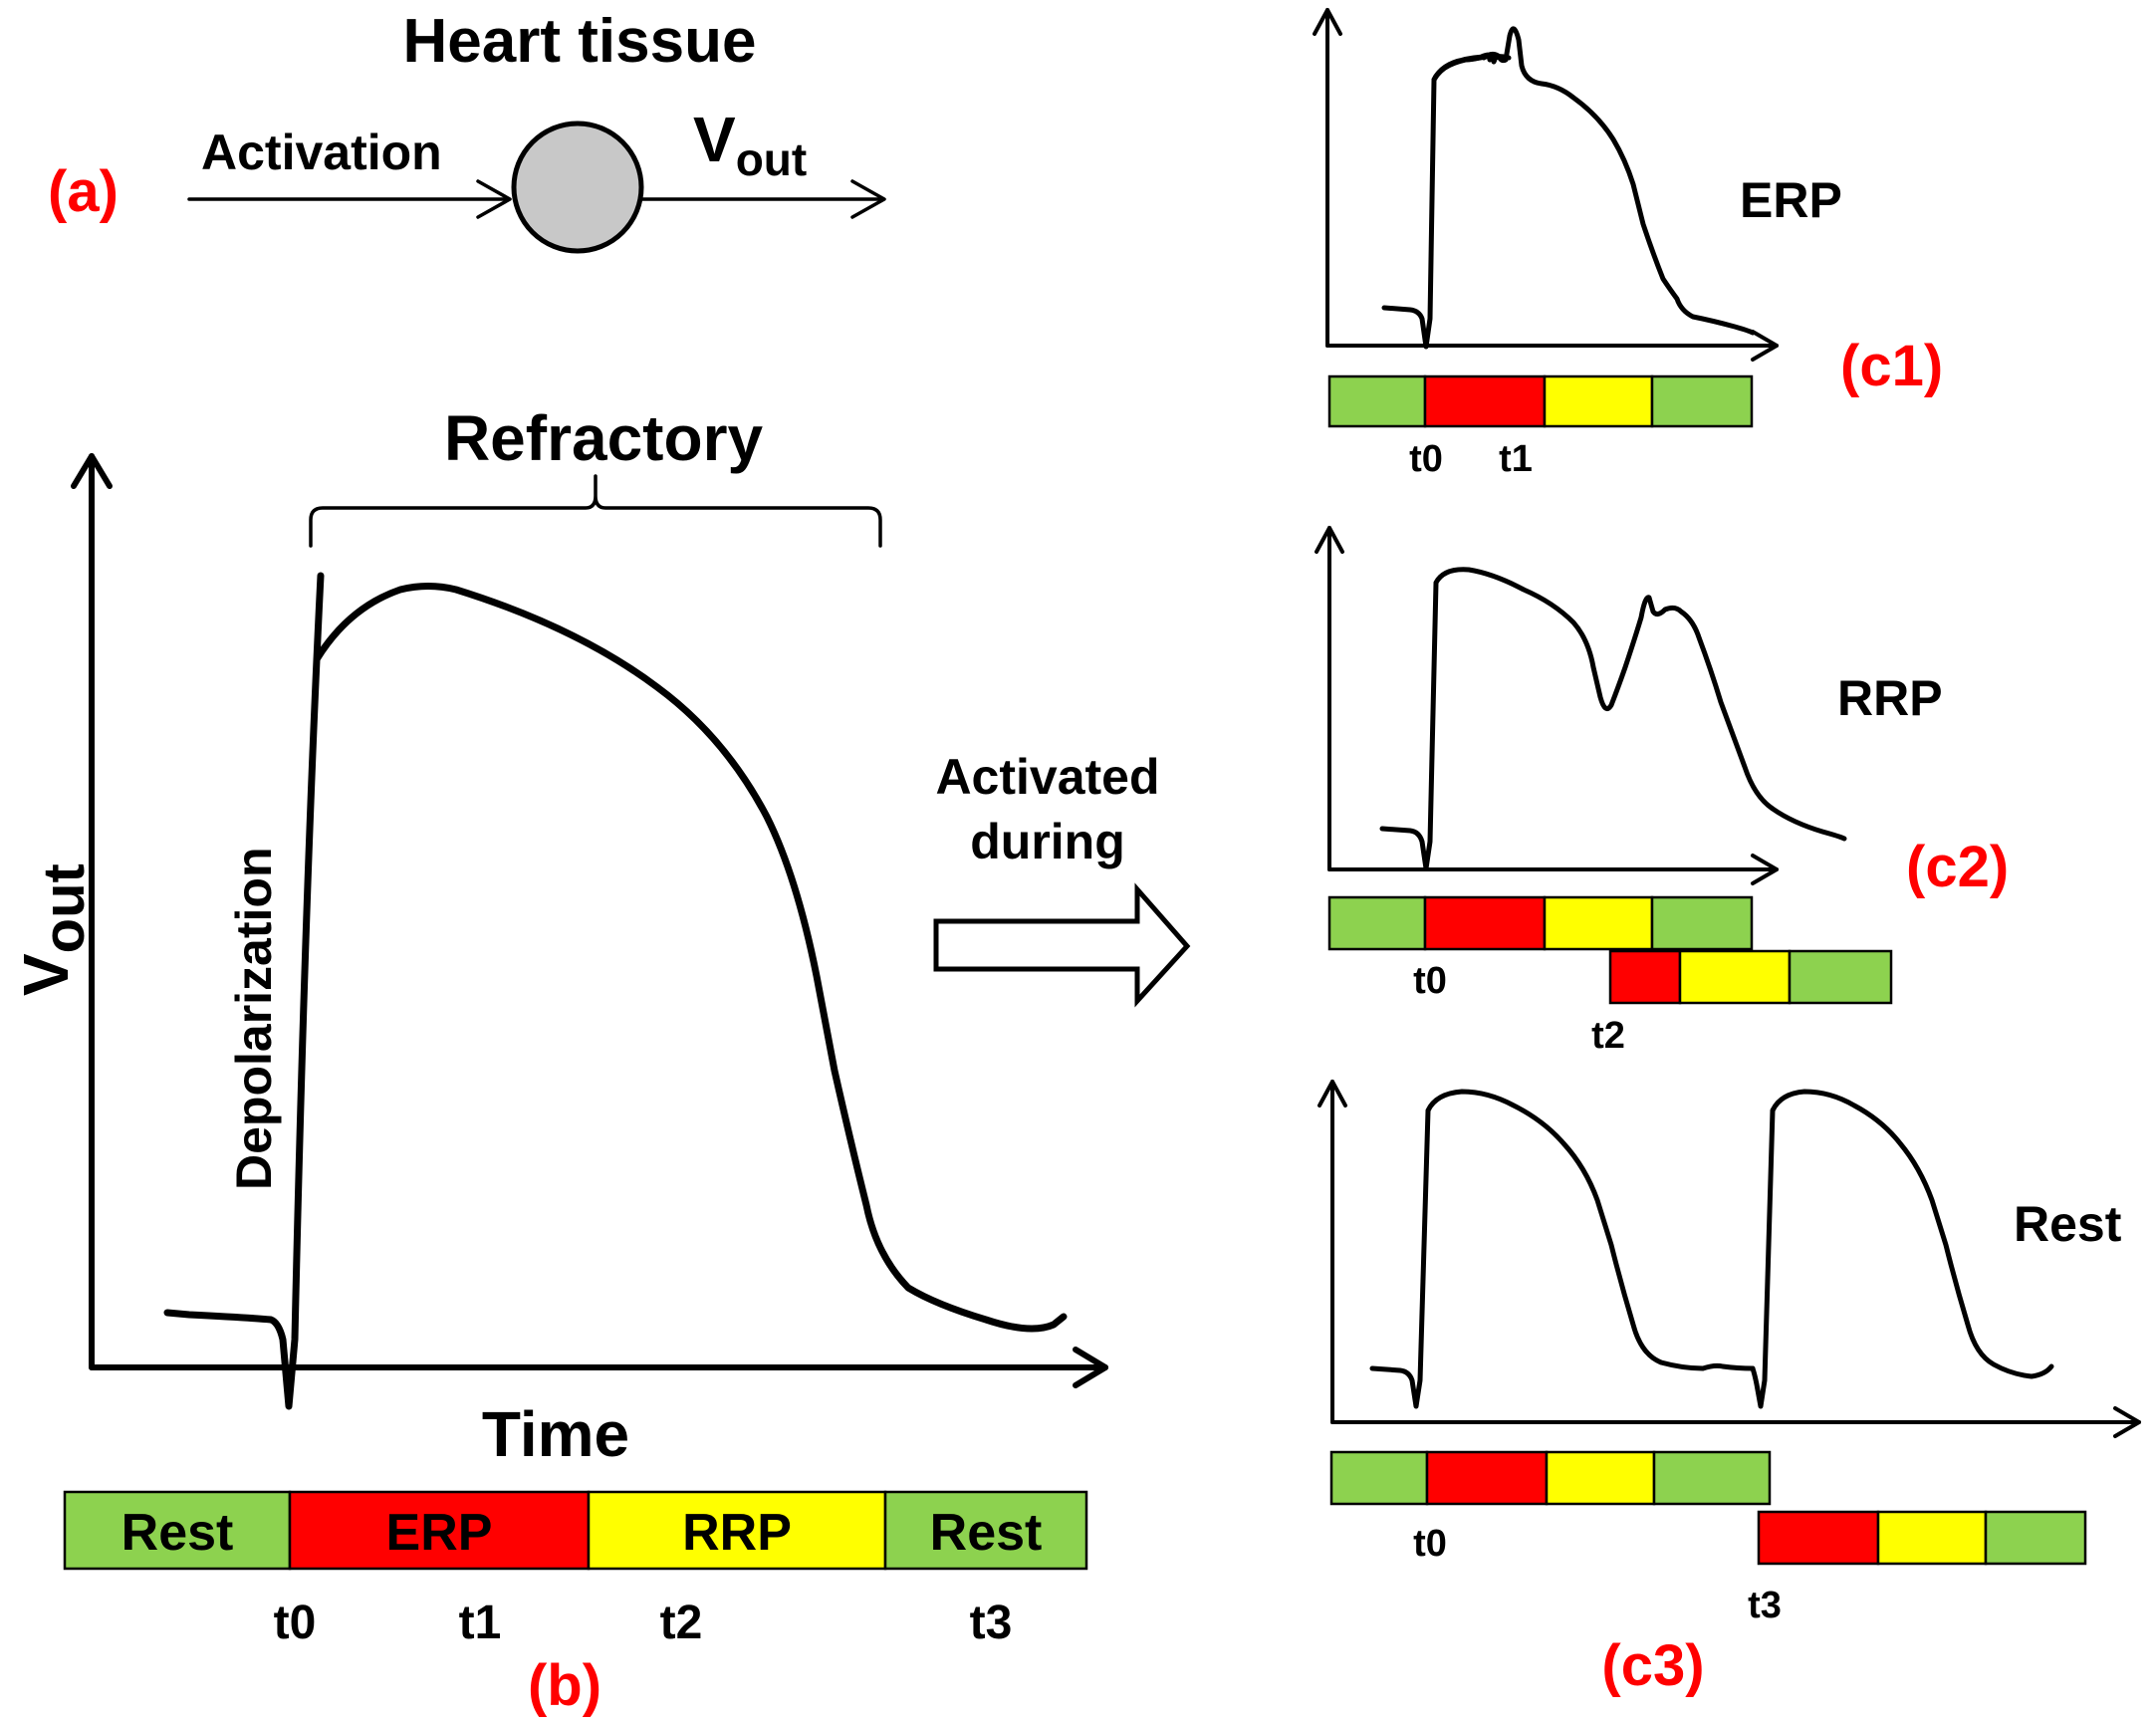 Image resolution: width=2156 pixels, height=1722 pixels. Describe the element at coordinates (580, 41) in the screenshot. I see `heart-tissue-title: Heart tissue` at that location.